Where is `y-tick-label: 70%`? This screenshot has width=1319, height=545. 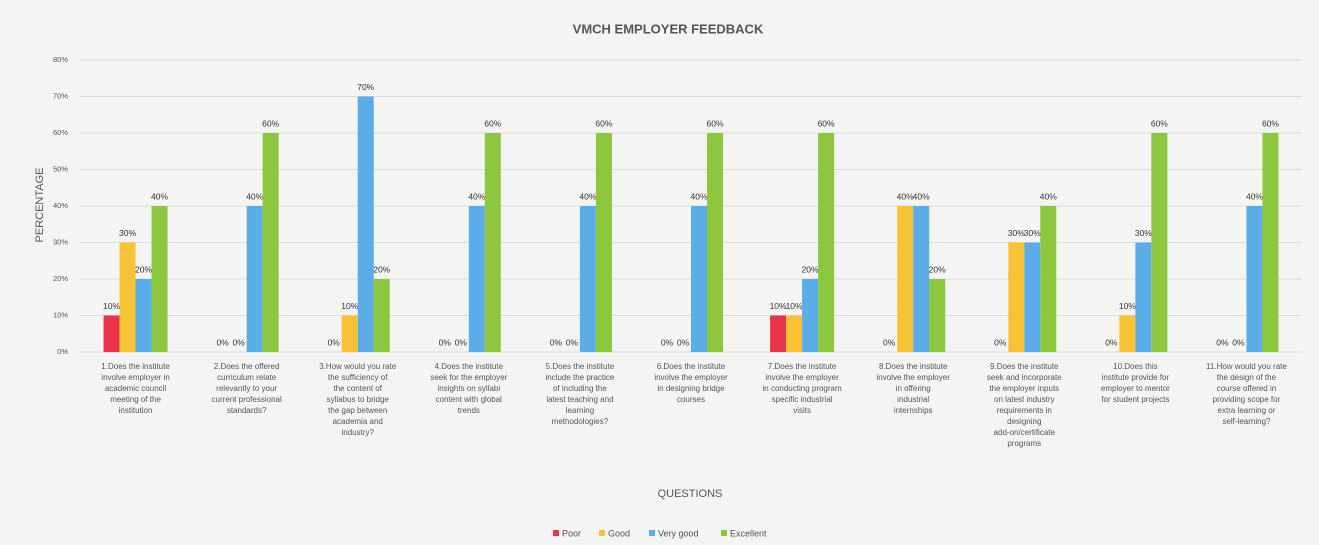 y-tick-label: 70% is located at coordinates (60, 95).